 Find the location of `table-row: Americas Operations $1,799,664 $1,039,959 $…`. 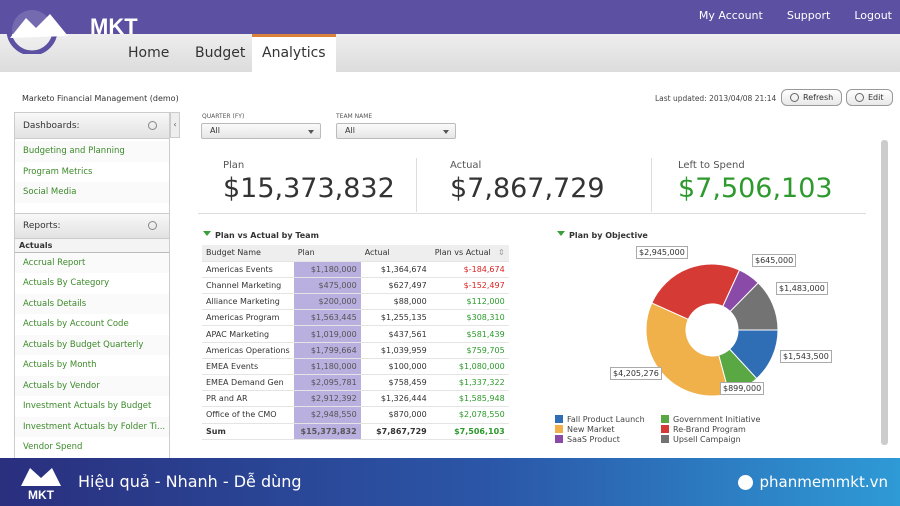

table-row: Americas Operations $1,799,664 $1,039,959 $… is located at coordinates (355, 350).